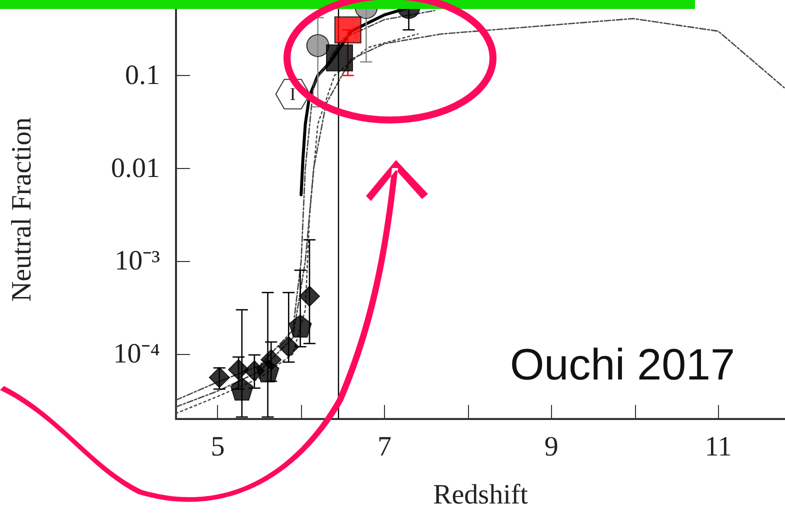 Image resolution: width=785 pixels, height=519 pixels. I want to click on x-tick-label: 11, so click(718, 447).